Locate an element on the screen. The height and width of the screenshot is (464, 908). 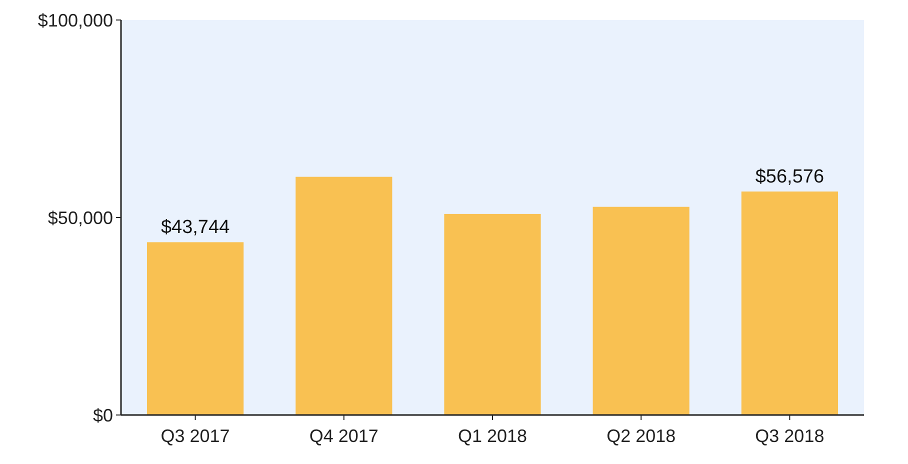
data-label: $56,576 is located at coordinates (789, 177).